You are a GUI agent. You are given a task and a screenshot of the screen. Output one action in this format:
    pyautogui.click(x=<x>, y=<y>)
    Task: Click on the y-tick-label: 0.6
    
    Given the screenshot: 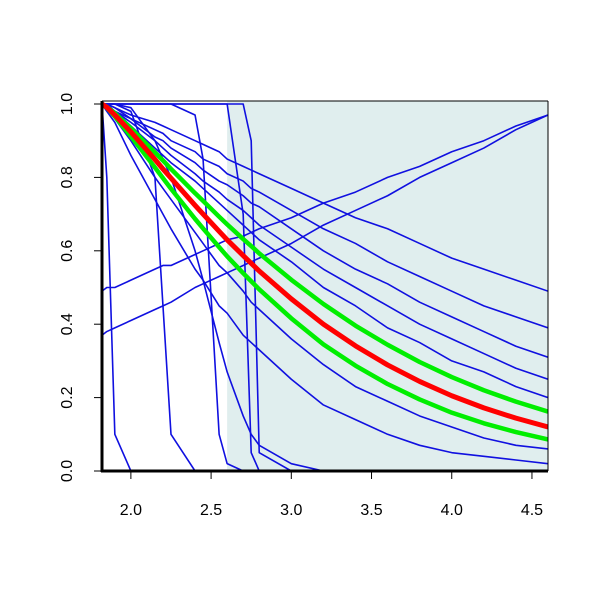 What is the action you would take?
    pyautogui.click(x=67, y=251)
    